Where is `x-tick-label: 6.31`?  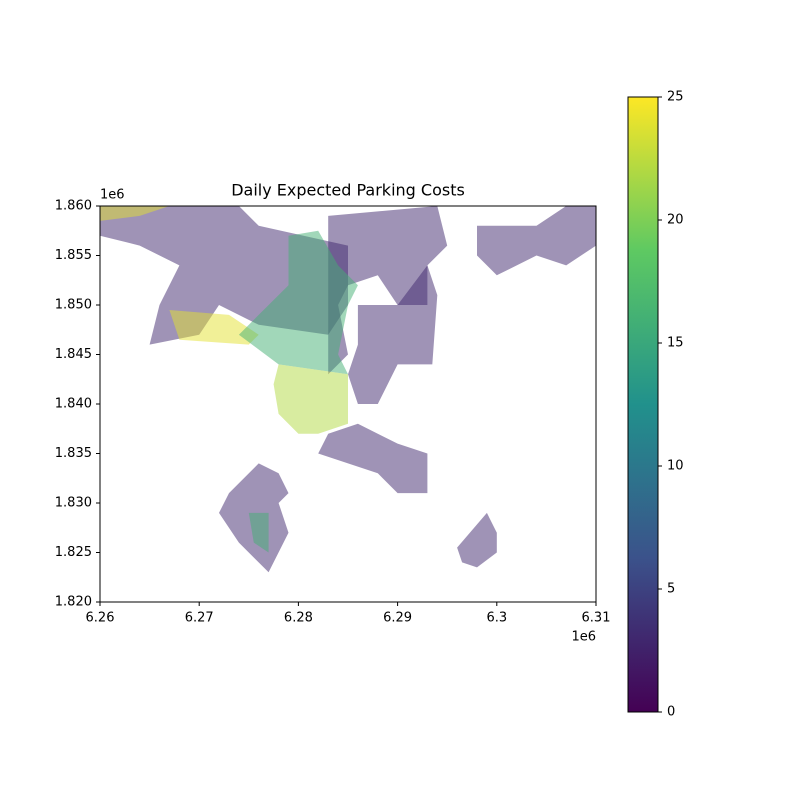 x-tick-label: 6.31 is located at coordinates (596, 618).